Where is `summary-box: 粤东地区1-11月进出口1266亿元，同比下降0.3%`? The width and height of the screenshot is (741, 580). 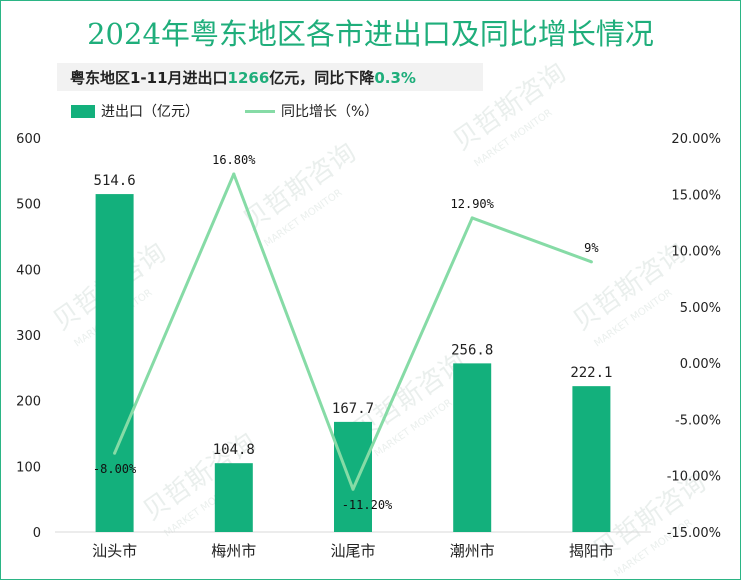
summary-box: 粤东地区1-11月进出口1266亿元，同比下降0.3% is located at coordinates (270, 77).